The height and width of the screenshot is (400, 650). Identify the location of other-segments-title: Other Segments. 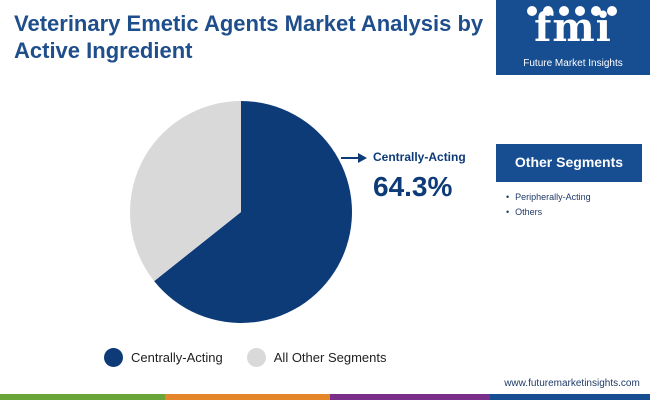
(569, 162).